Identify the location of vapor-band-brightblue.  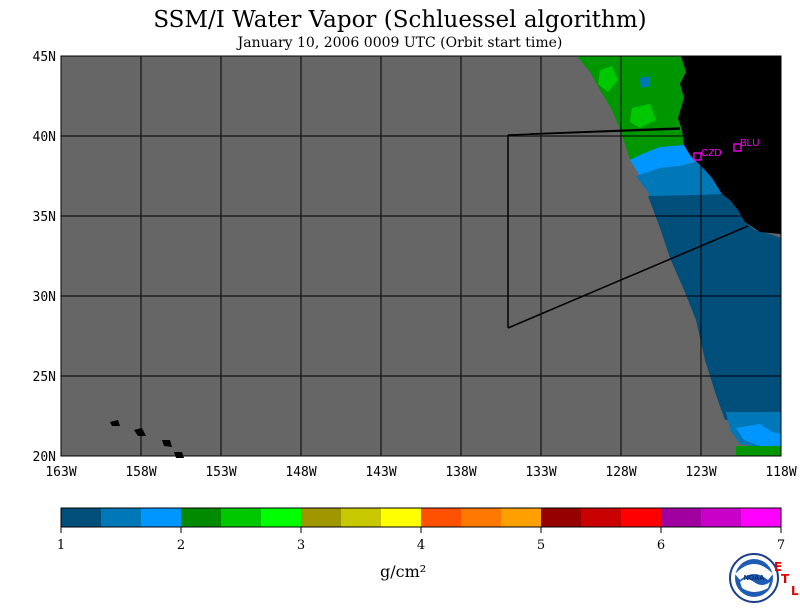
(662, 160).